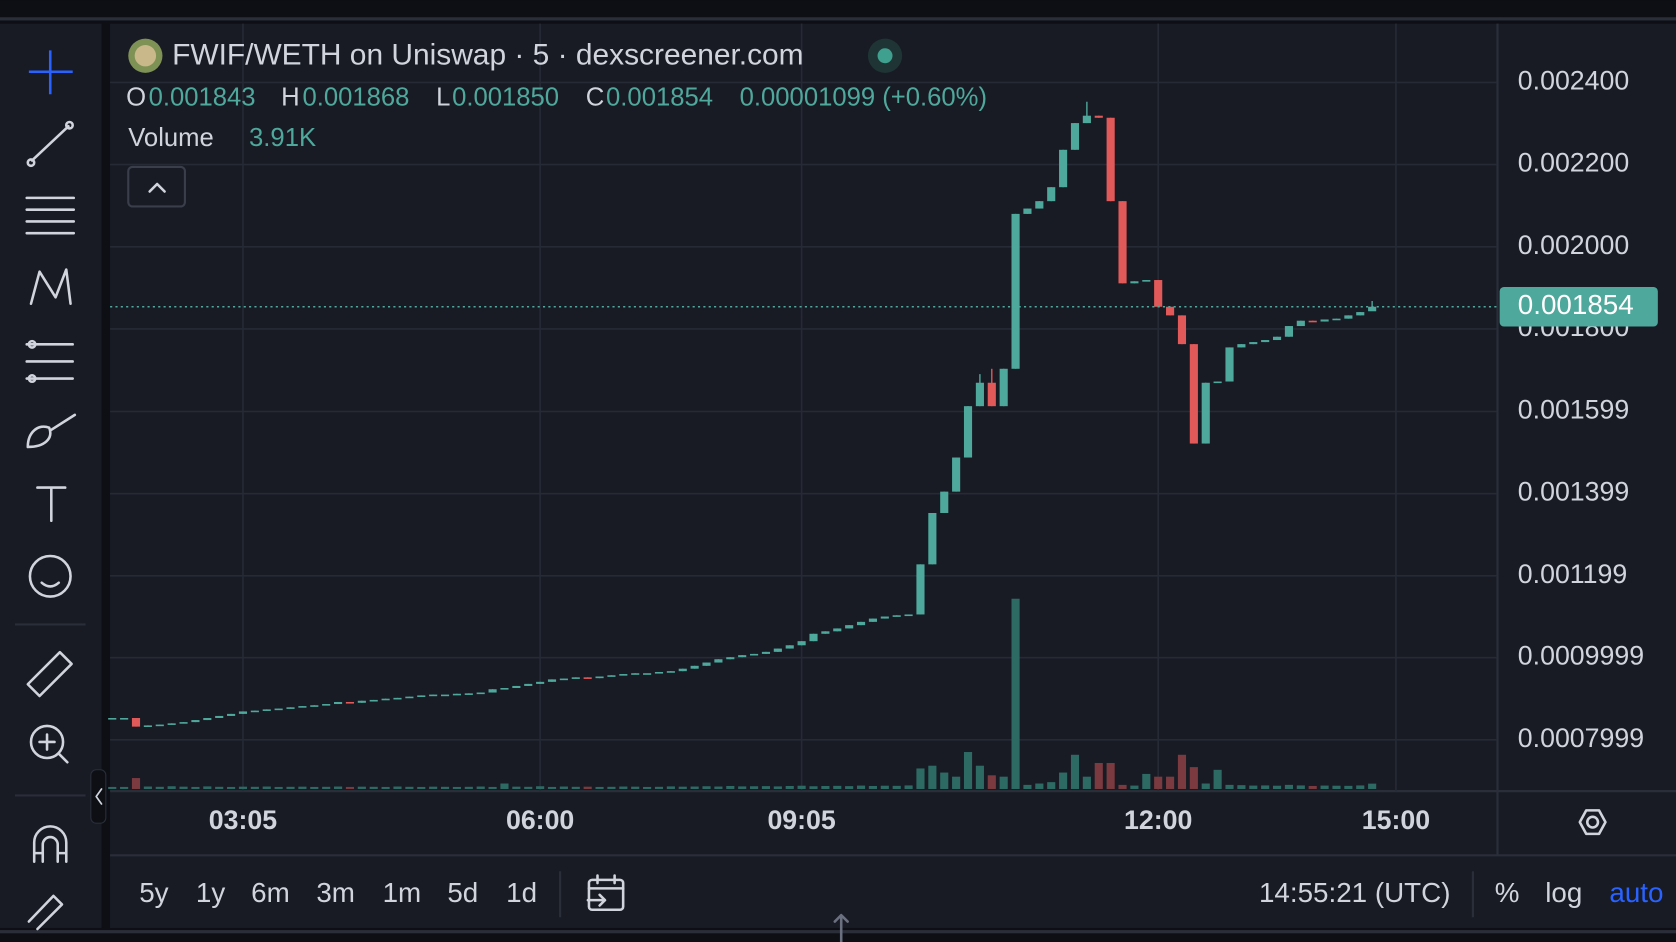 This screenshot has height=942, width=1676. What do you see at coordinates (605, 893) in the screenshot?
I see `date-range-button` at bounding box center [605, 893].